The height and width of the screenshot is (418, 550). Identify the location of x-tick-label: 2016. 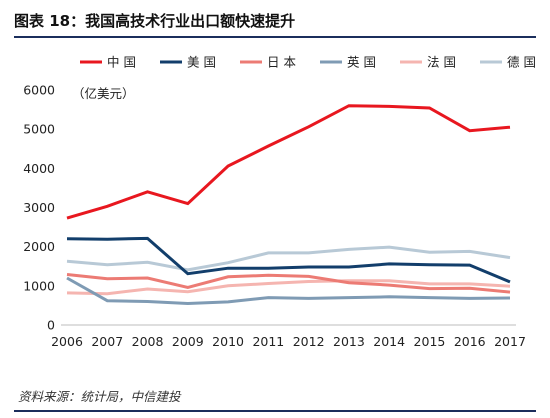
(470, 341).